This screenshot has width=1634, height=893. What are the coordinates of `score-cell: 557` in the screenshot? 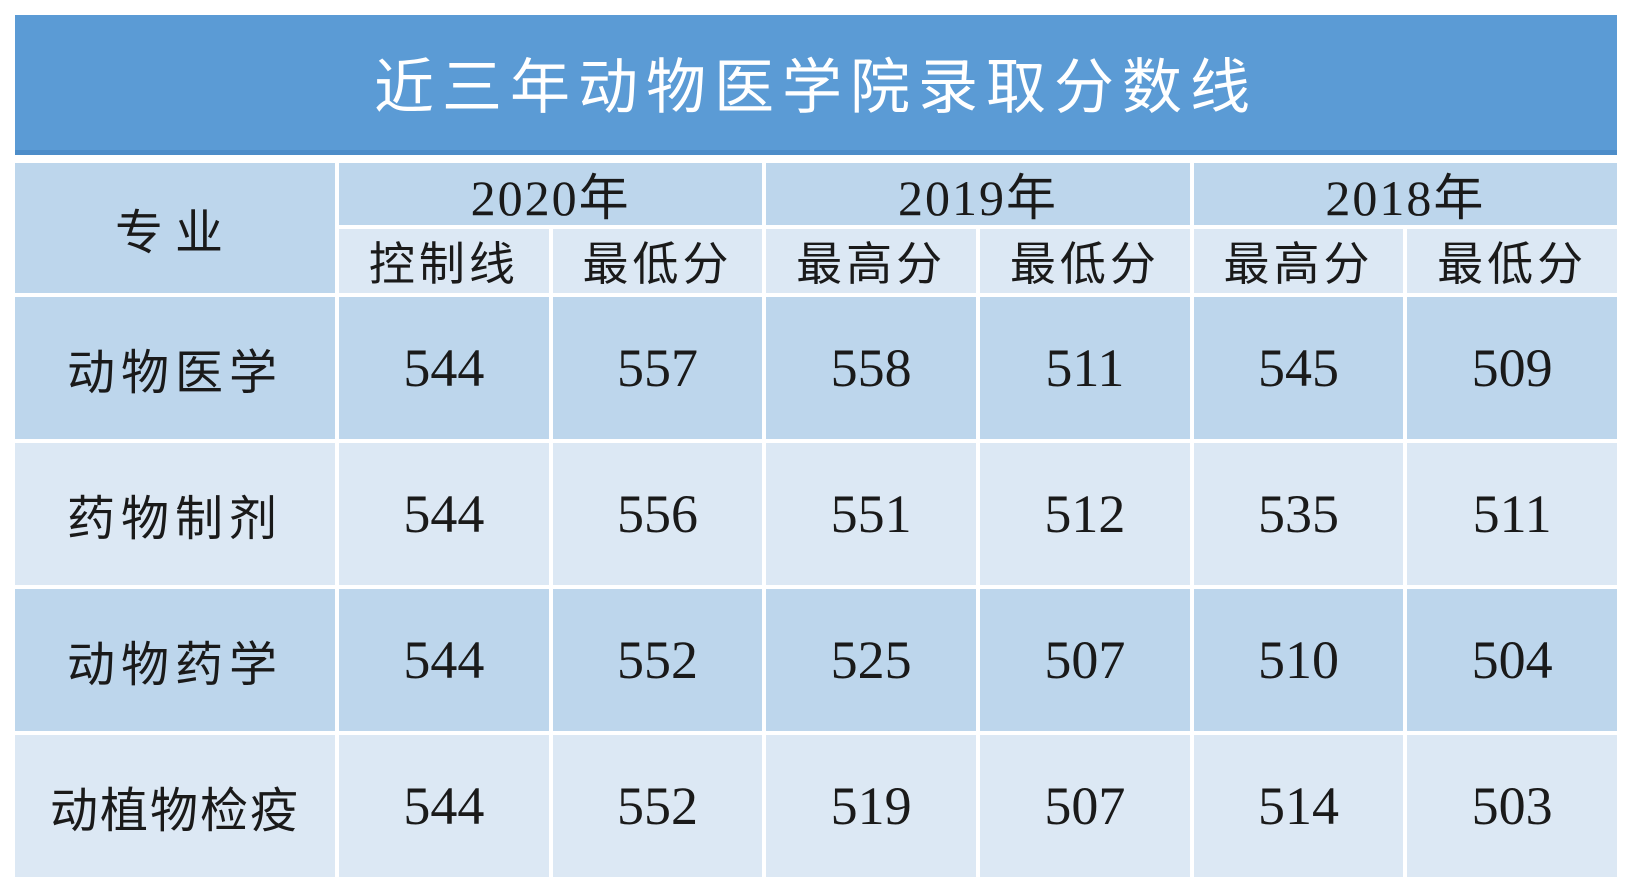 It's located at (657, 368).